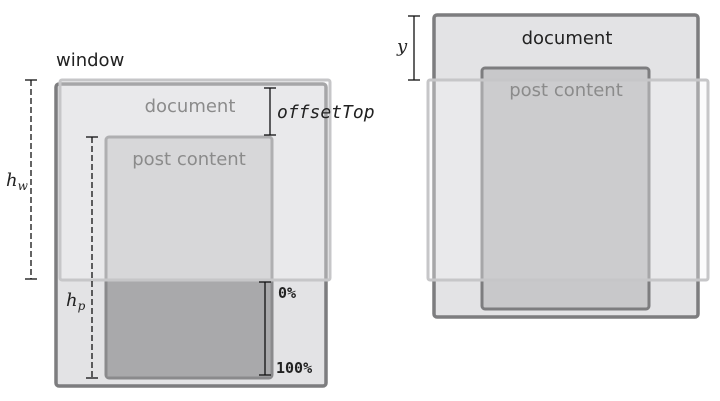  I want to click on offset-top-label: offsetTop, so click(326, 112).